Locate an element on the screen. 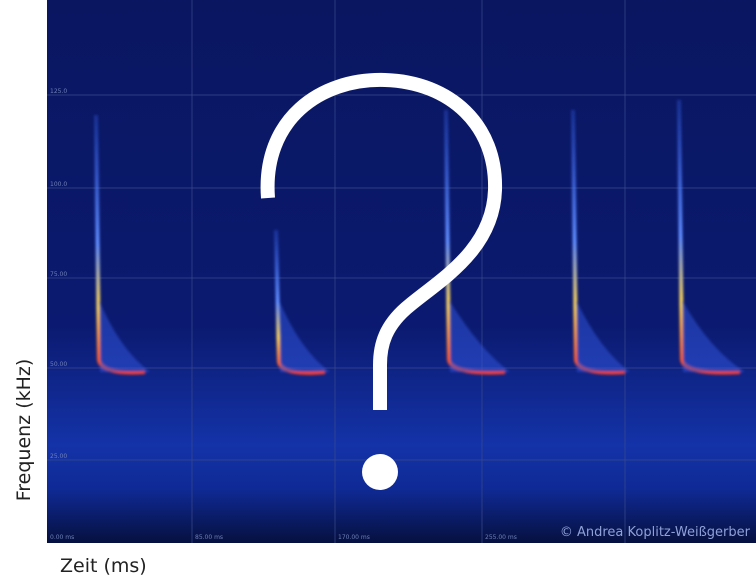  time-tick-label: 255.00 ms is located at coordinates (501, 537).